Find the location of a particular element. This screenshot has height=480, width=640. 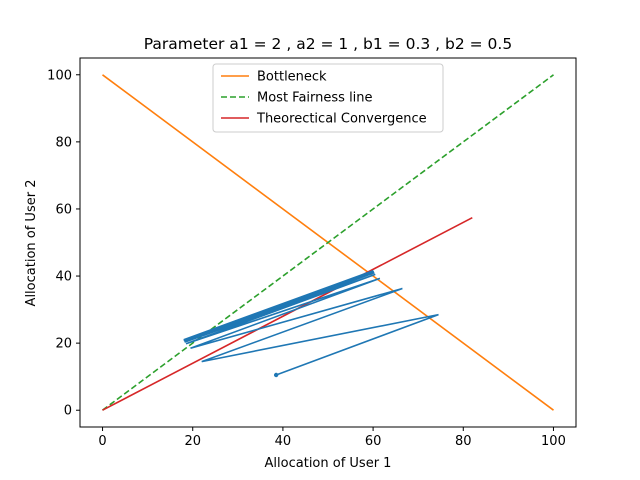

x-axis-label: Allocation of User 1 is located at coordinates (328, 463).